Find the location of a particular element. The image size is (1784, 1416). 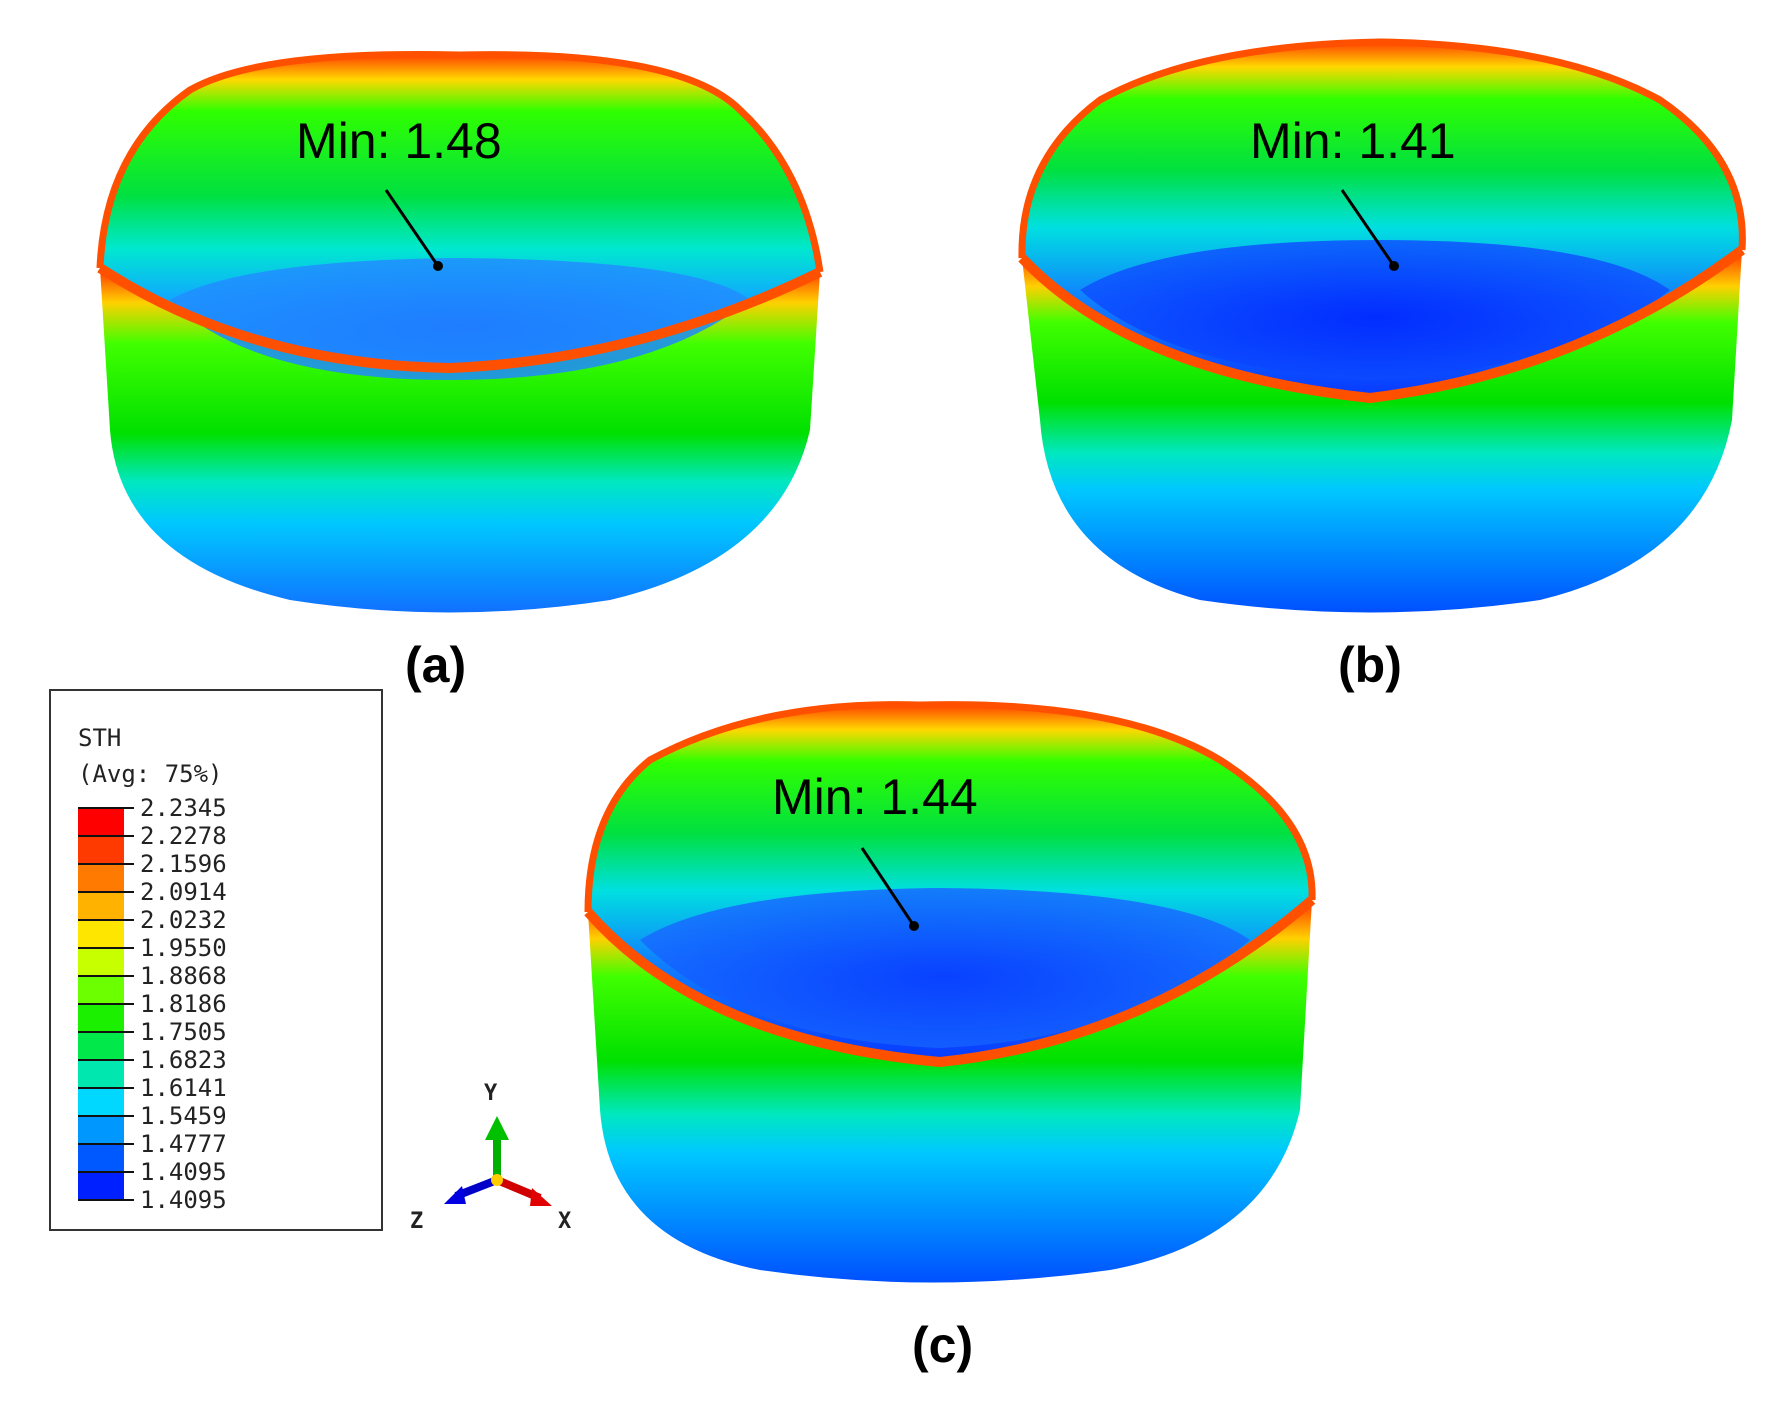

cup-c-min-point is located at coordinates (914, 926).